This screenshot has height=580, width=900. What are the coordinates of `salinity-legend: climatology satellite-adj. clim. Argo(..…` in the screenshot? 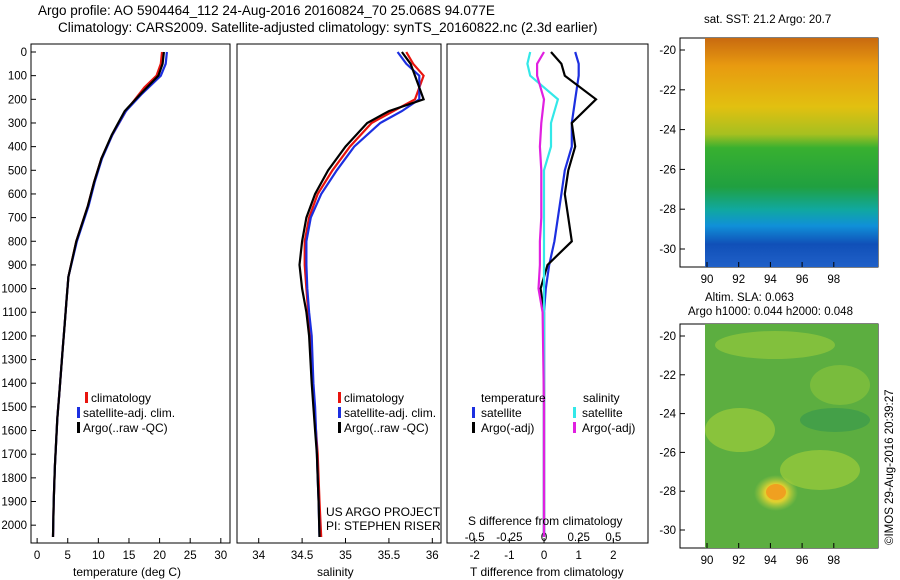 It's located at (387, 413).